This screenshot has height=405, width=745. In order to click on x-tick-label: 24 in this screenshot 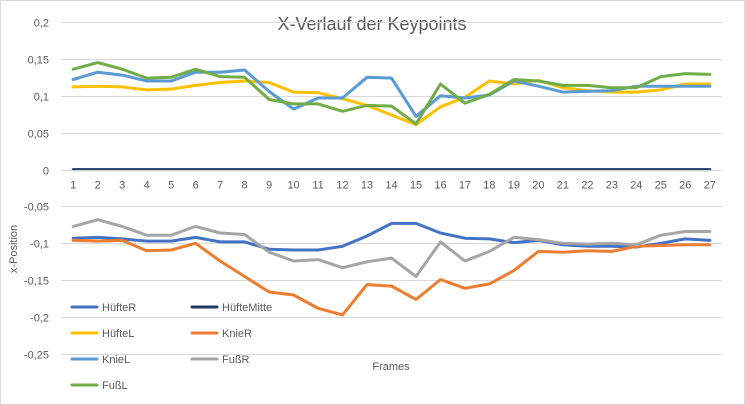, I will do `click(636, 186)`.